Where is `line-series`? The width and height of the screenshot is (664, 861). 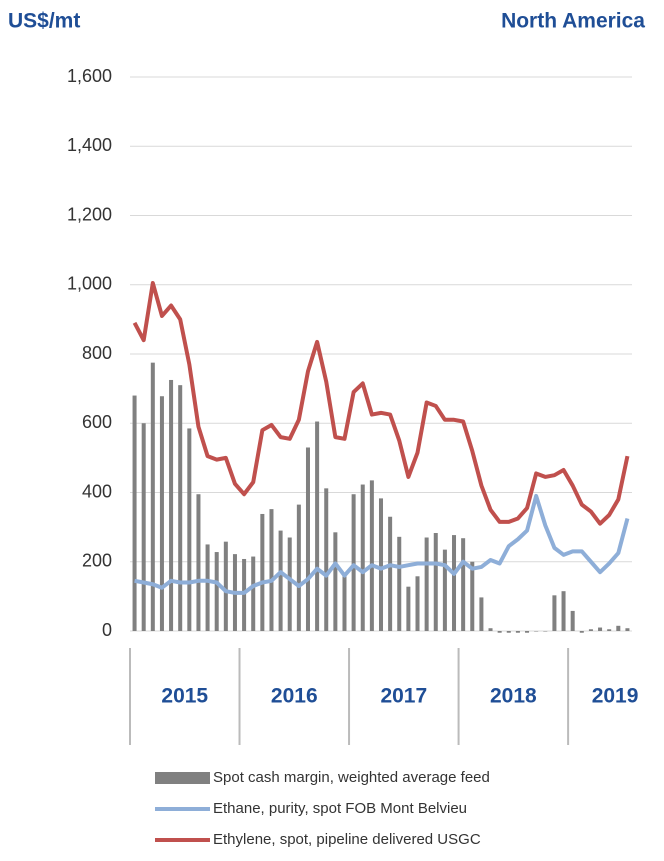 line-series is located at coordinates (382, 544).